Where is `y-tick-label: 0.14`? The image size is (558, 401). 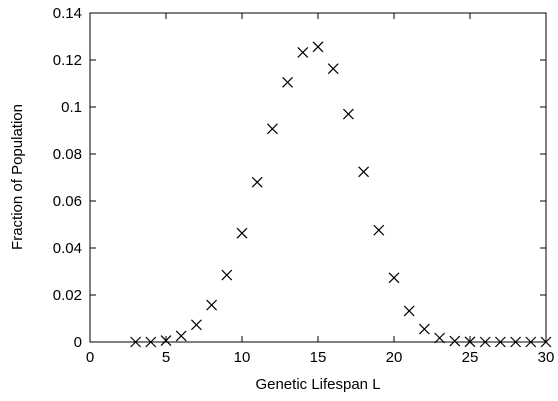
y-tick-label: 0.14 is located at coordinates (67, 13).